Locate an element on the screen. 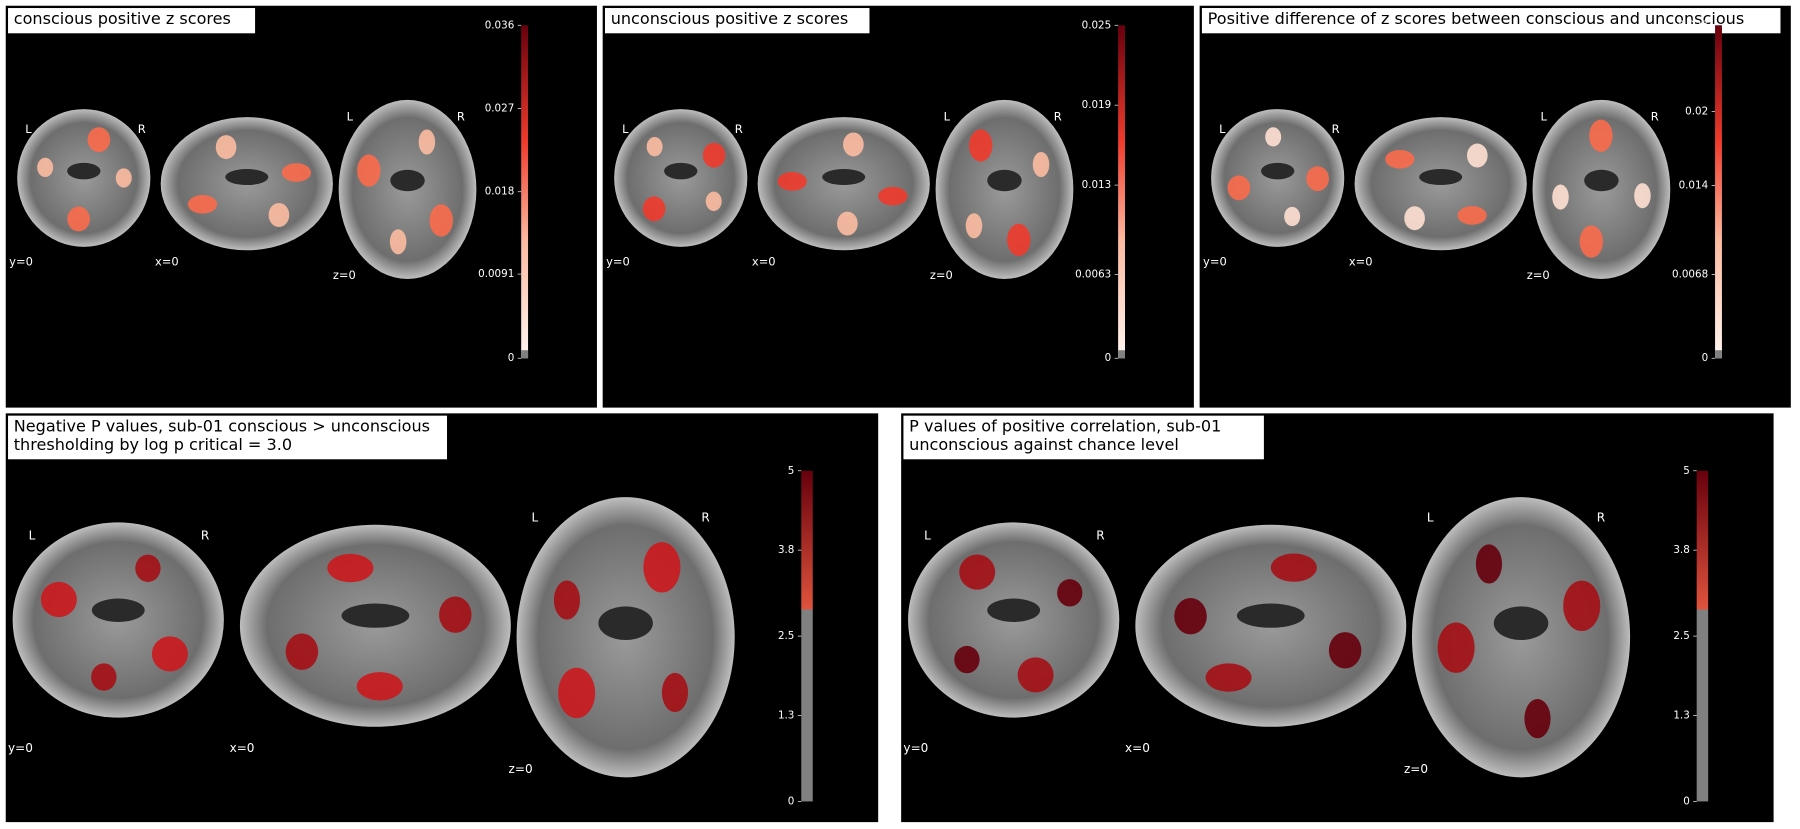  colorbar-tick-label: 0.025 is located at coordinates (1097, 25).